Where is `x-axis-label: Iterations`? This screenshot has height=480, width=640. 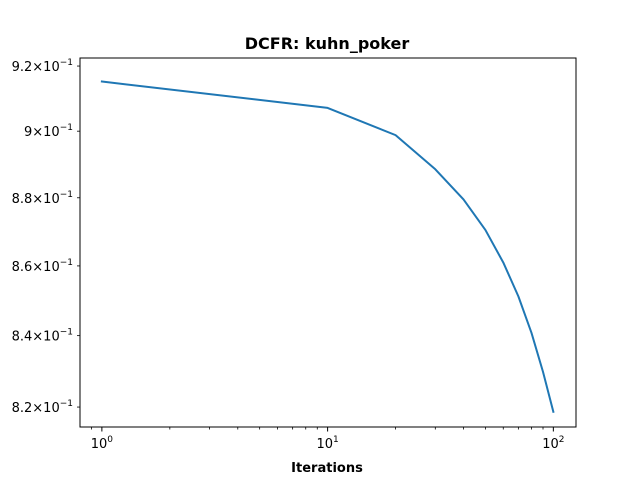
x-axis-label: Iterations is located at coordinates (327, 468).